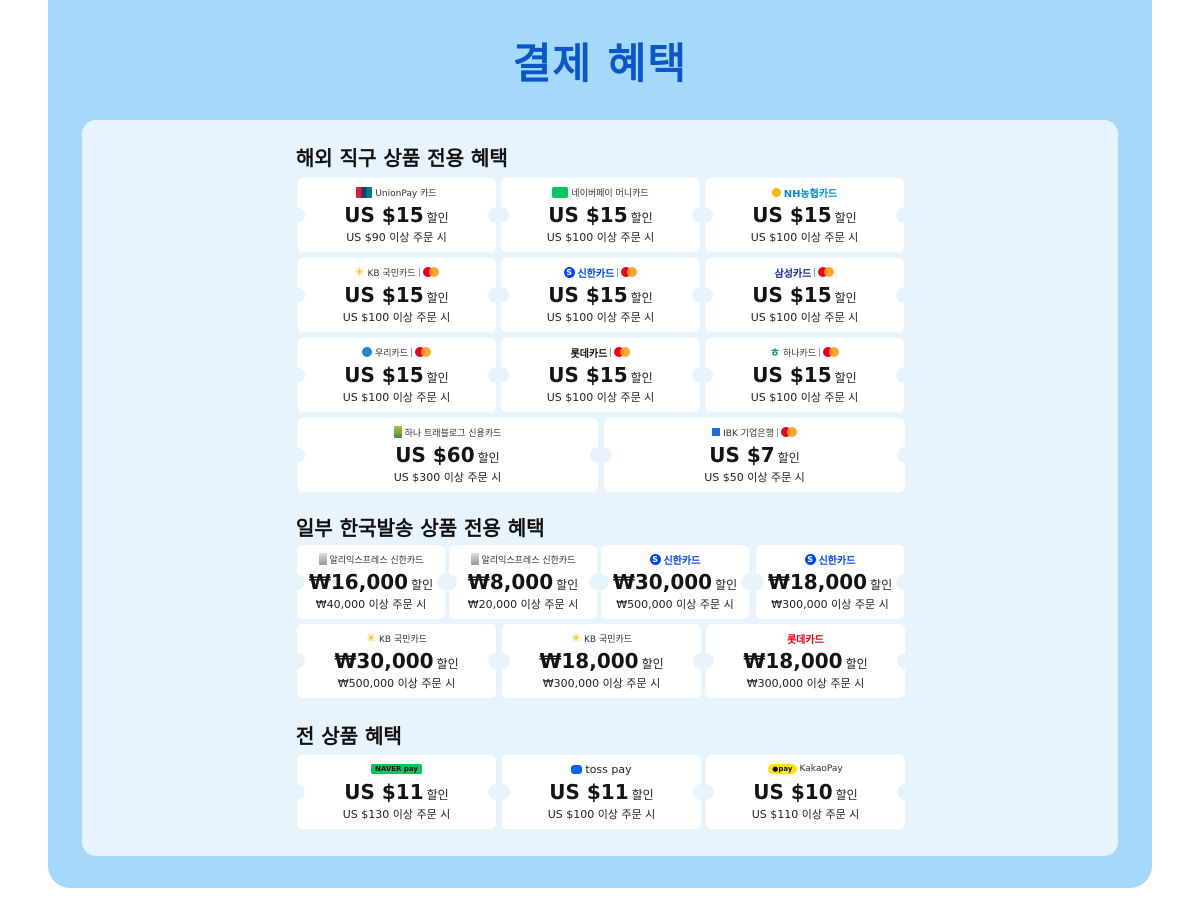 This screenshot has height=900, width=1200. I want to click on coupon-card: ●pay KakaoPay US $10 할인 US $110 이상 주문 시, so click(805, 792).